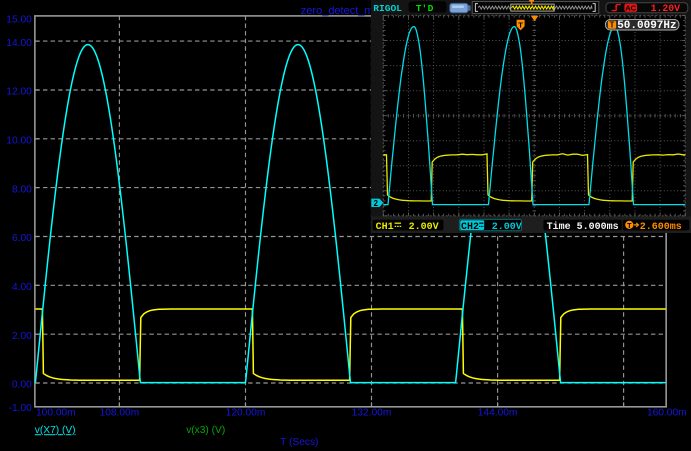 This screenshot has height=451, width=691. Describe the element at coordinates (498, 412) in the screenshot. I see `svg-text: 144.00m` at that location.